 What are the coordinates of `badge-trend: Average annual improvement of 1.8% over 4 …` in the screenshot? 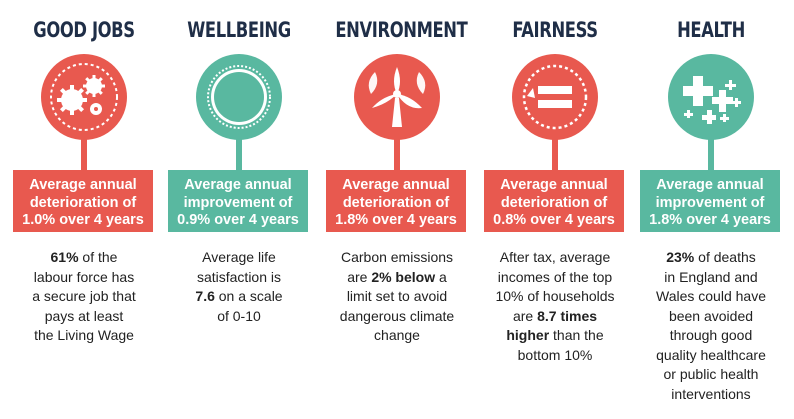 It's located at (710, 201).